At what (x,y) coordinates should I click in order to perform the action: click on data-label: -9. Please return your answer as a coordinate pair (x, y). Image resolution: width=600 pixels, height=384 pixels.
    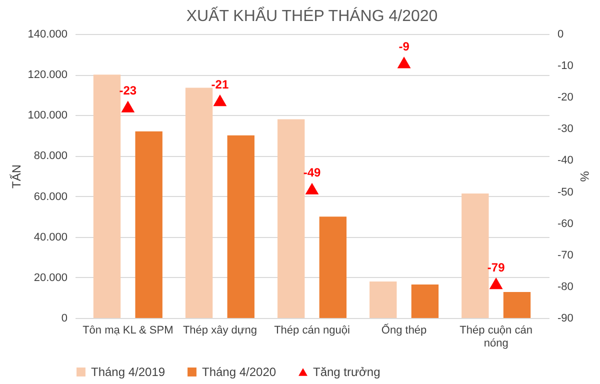
    Looking at the image, I should click on (404, 46).